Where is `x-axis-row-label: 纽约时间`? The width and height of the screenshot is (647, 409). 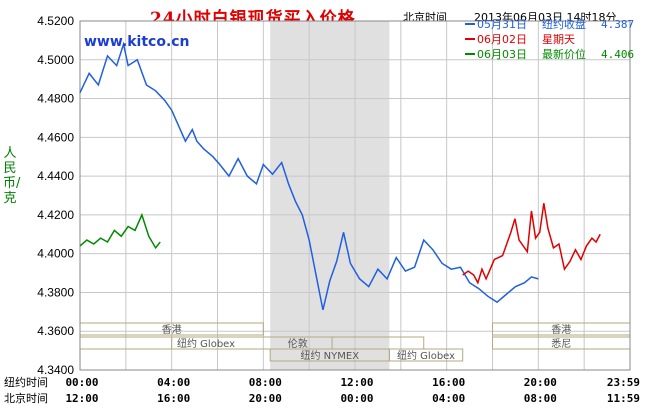 x-axis-row-label: 纽约时间 is located at coordinates (26, 382).